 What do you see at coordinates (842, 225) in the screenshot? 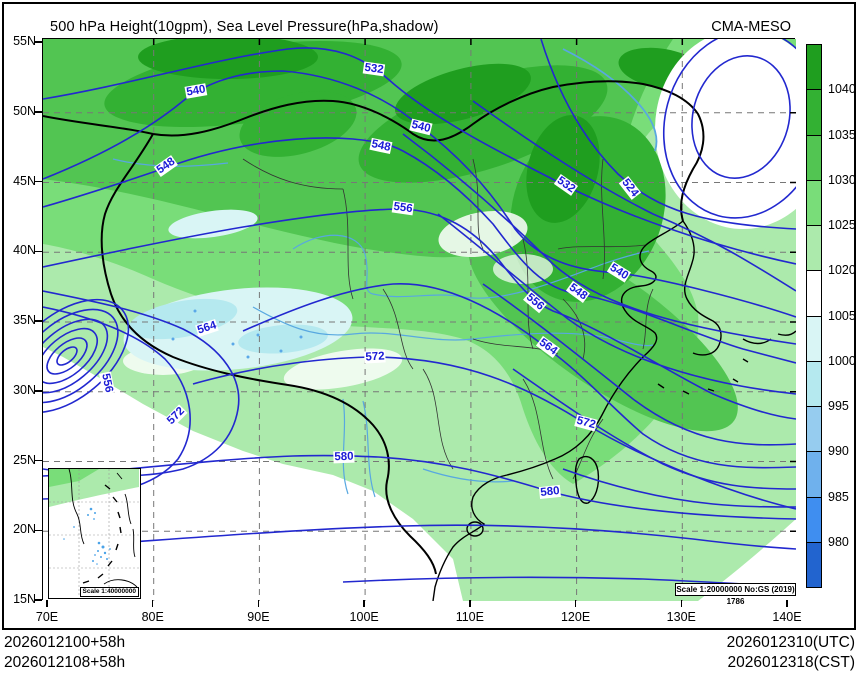
I see `colorbar-tick-label: 1025` at bounding box center [842, 225].